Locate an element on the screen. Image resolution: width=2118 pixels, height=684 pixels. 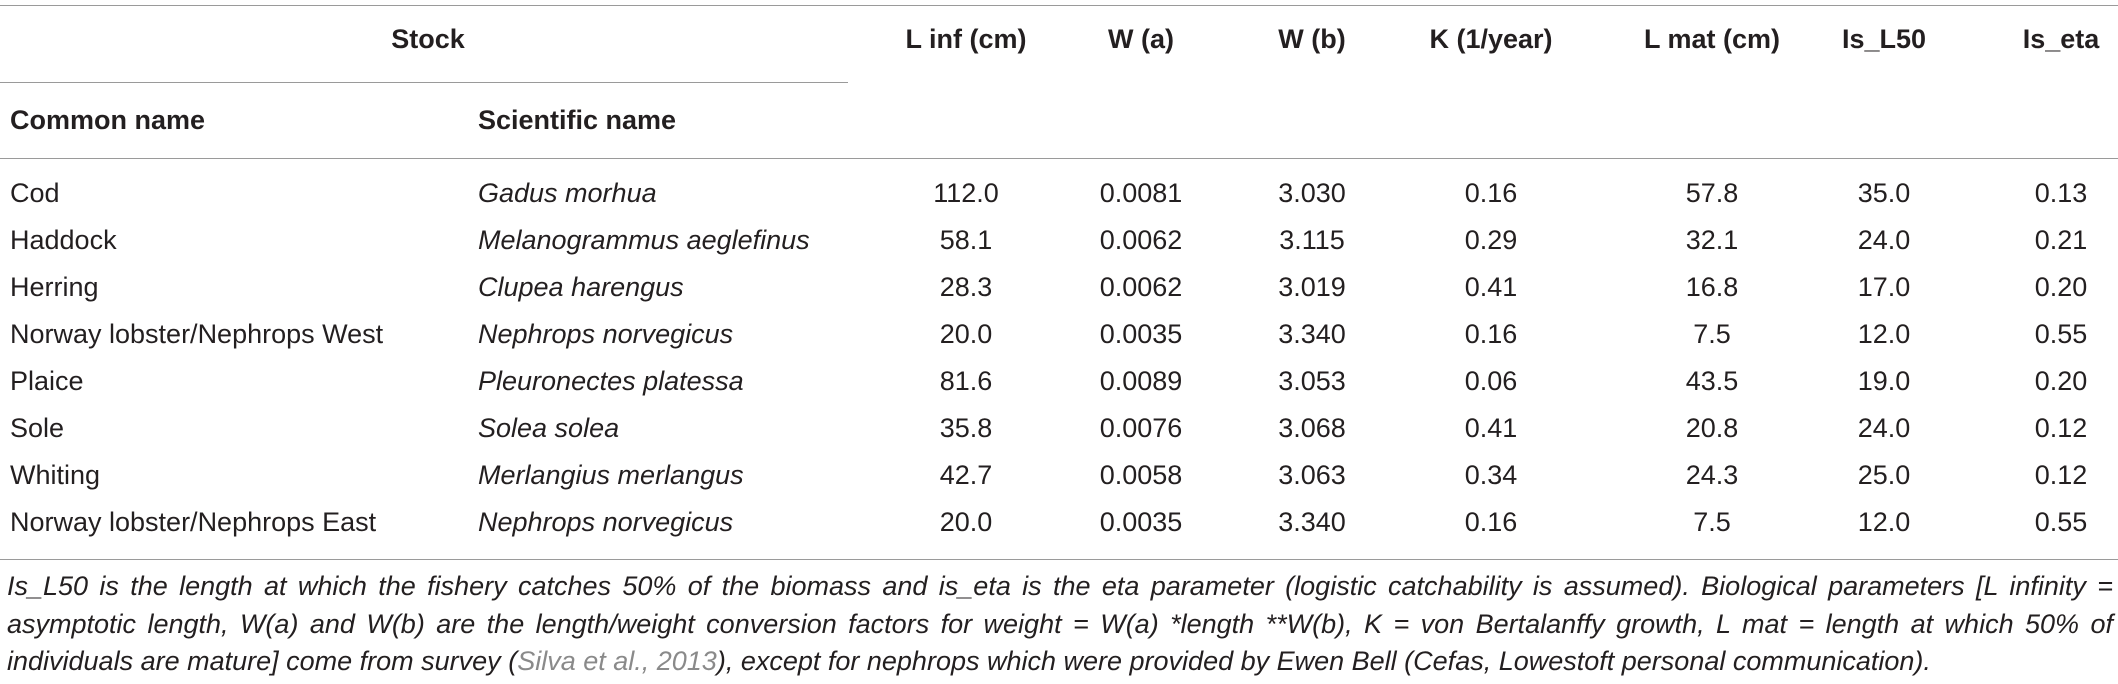
value-cell: 24.3 is located at coordinates (1712, 475).